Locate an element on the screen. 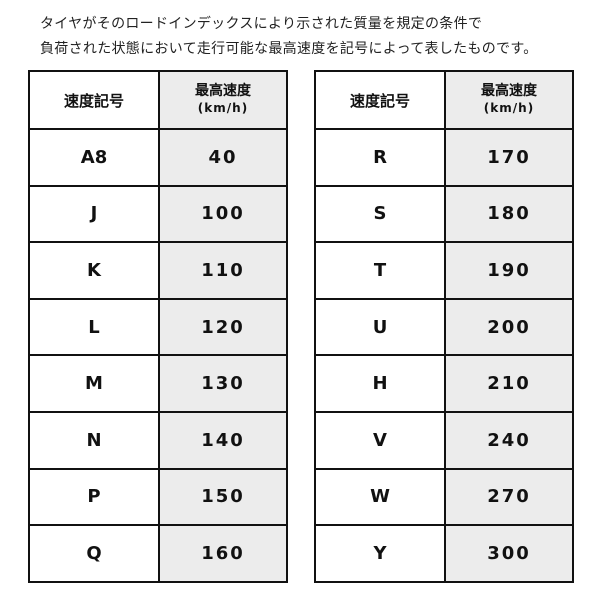 The image size is (600, 600). speed-symbol-cell: Y is located at coordinates (380, 553).